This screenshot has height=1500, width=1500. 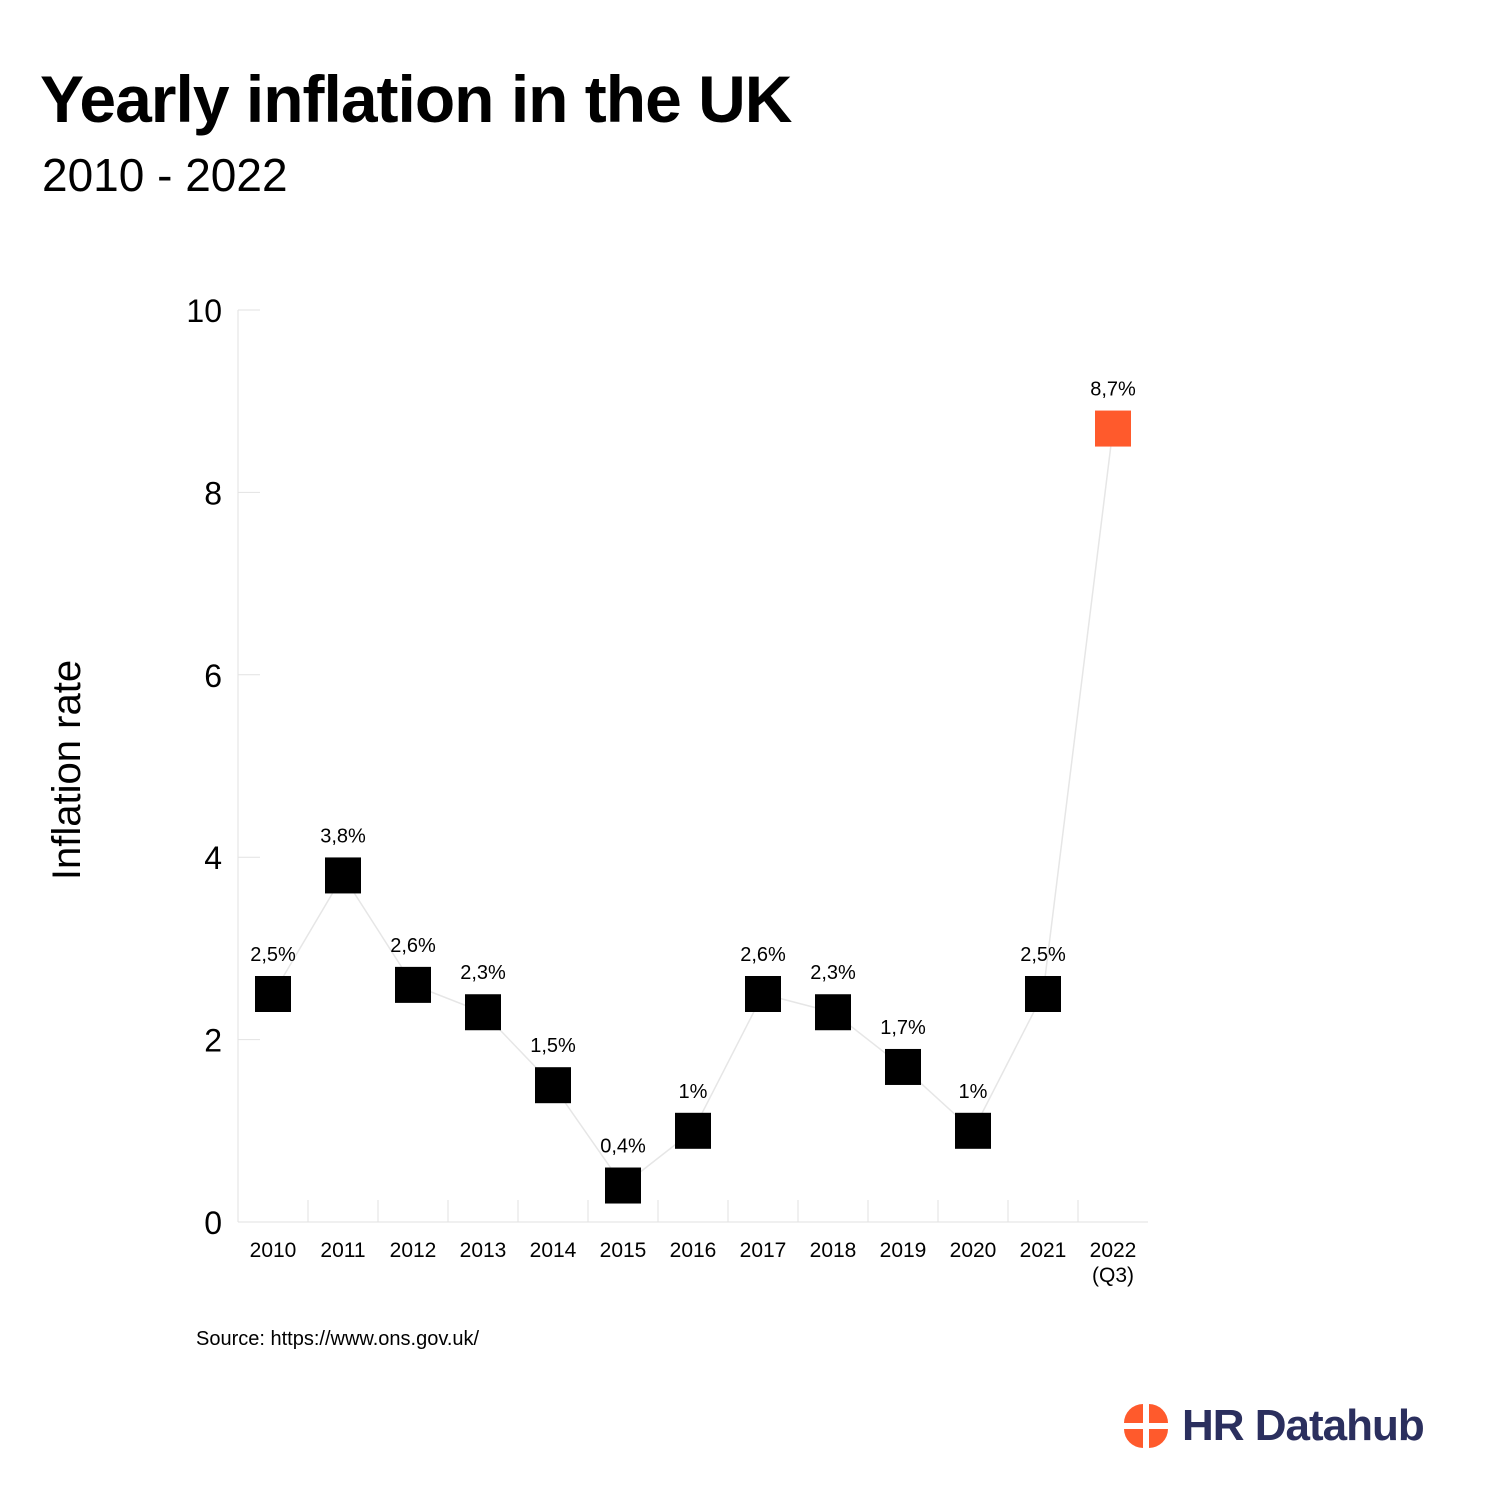 What do you see at coordinates (413, 1250) in the screenshot?
I see `x-tick-label: 2012` at bounding box center [413, 1250].